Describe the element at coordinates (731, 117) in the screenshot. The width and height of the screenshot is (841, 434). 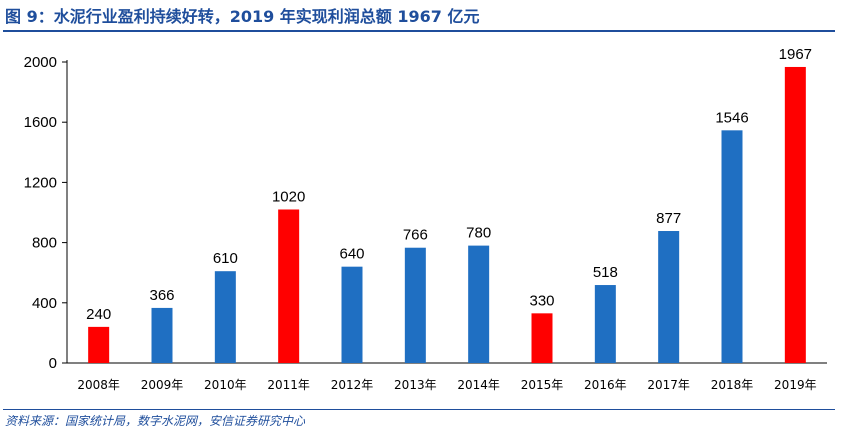
I see `data-label: 1546` at that location.